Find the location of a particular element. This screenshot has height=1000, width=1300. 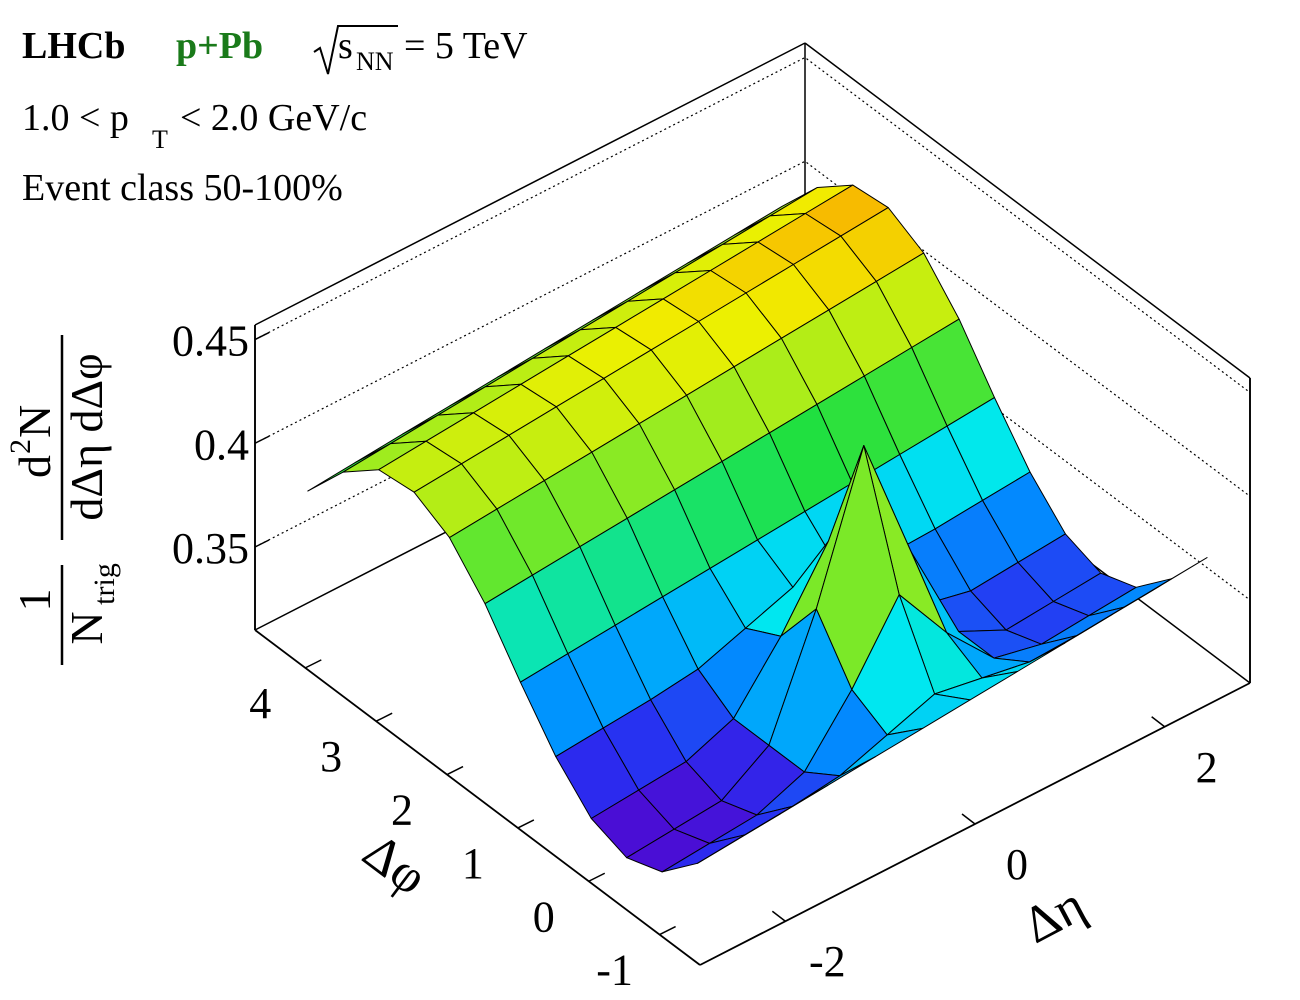

z-title-part: 2 is located at coordinates (20, 446).